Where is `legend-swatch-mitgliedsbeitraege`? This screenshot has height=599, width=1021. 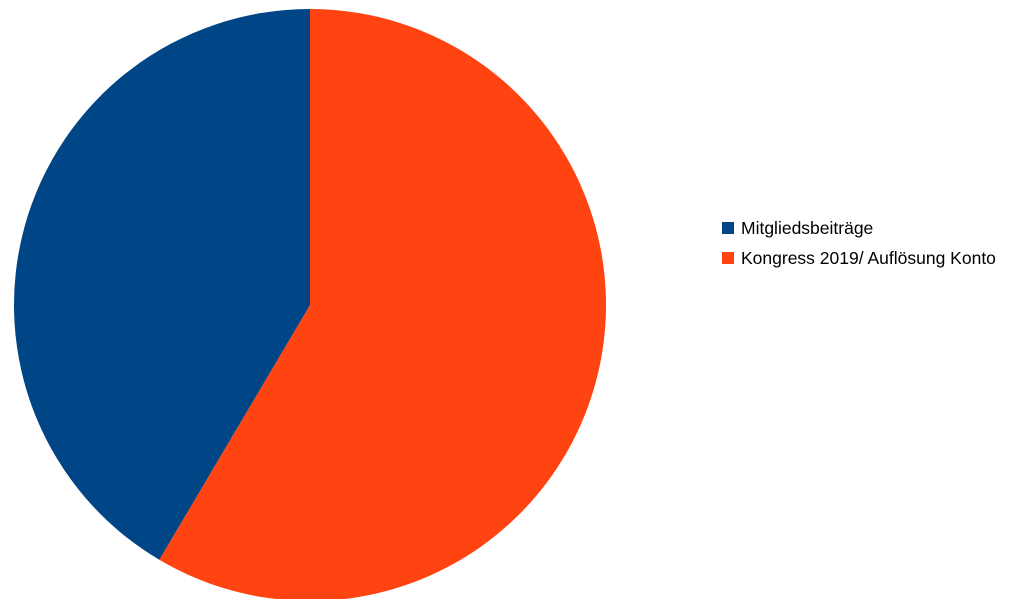
legend-swatch-mitgliedsbeitraege is located at coordinates (728, 228).